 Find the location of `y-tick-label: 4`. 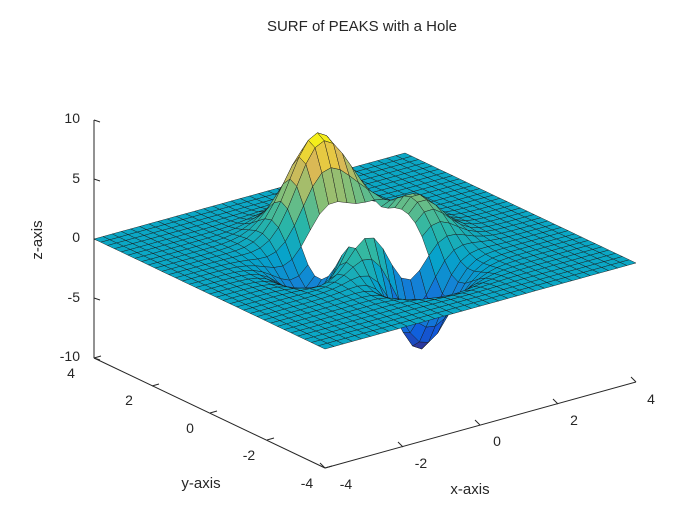

y-tick-label: 4 is located at coordinates (71, 373).